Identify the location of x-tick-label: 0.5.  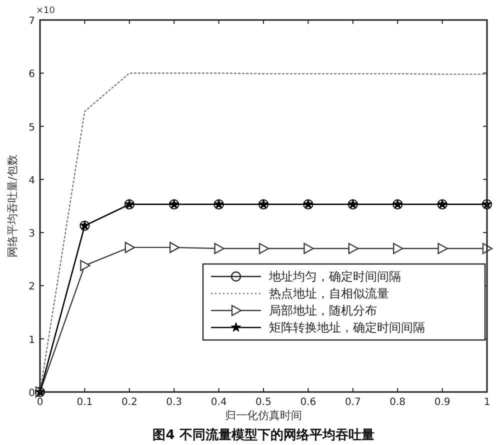
(264, 402).